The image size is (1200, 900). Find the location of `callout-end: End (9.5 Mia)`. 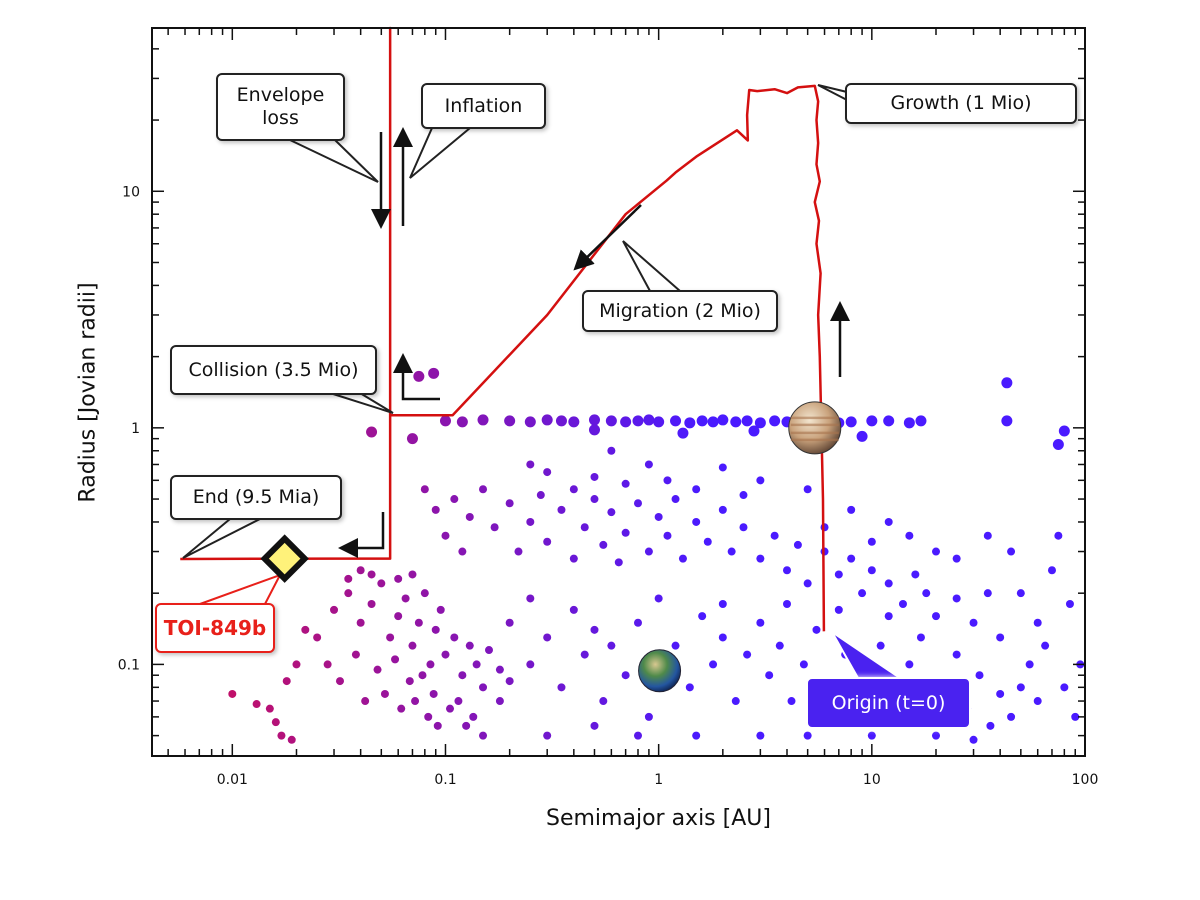

callout-end: End (9.5 Mia) is located at coordinates (256, 497).